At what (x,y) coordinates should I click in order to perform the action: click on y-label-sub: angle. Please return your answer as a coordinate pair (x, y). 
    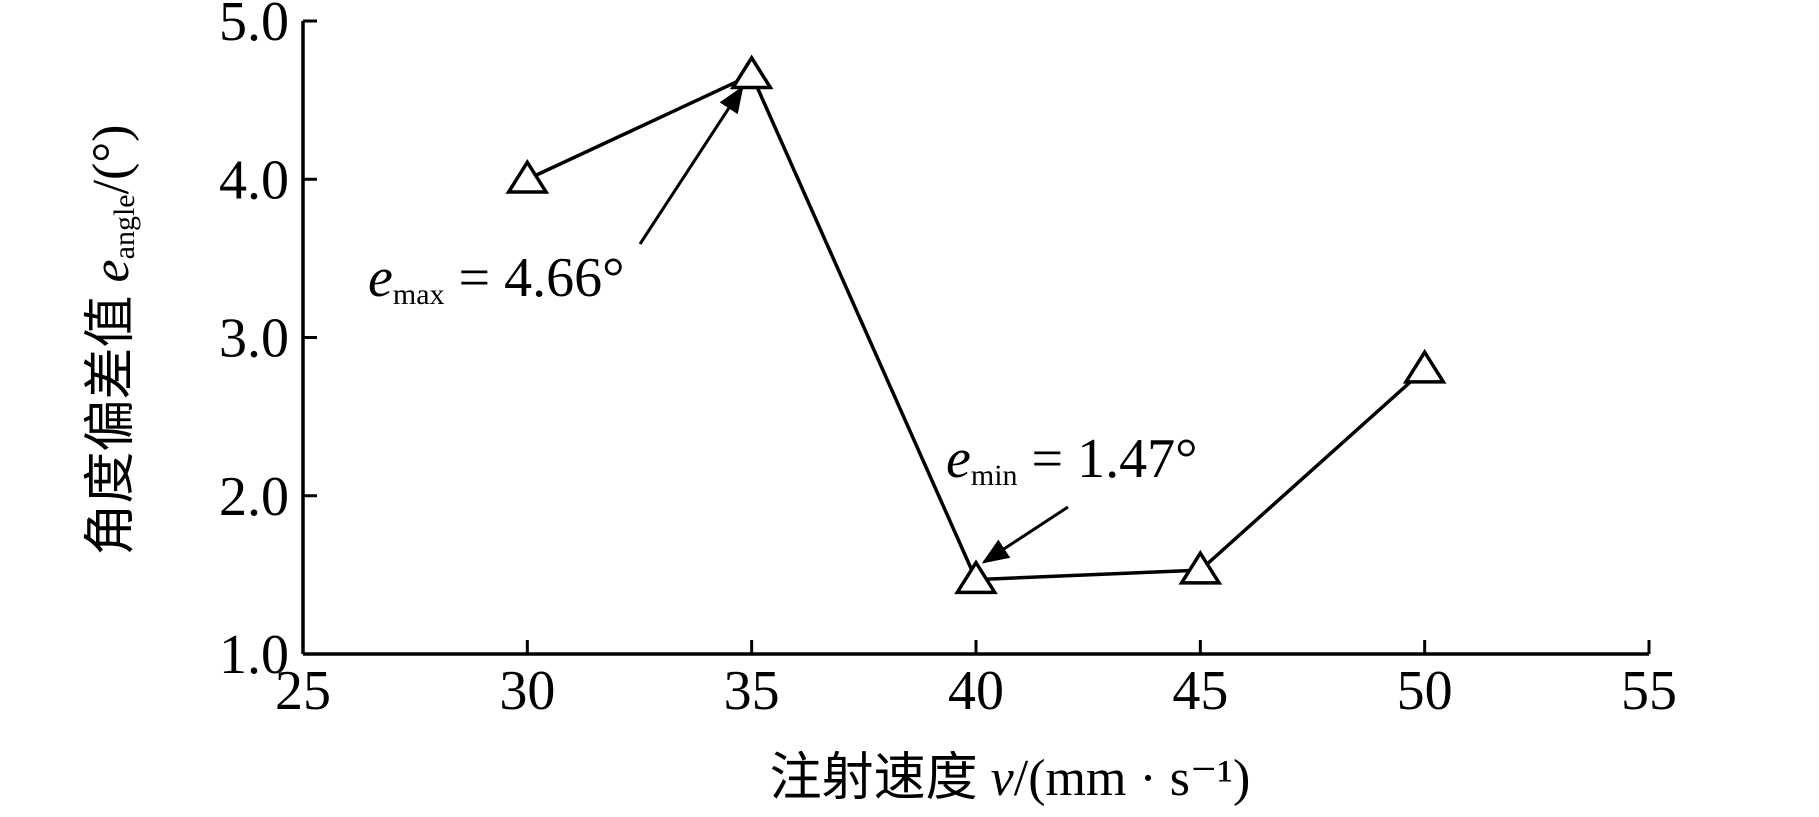
    Looking at the image, I should click on (124, 226).